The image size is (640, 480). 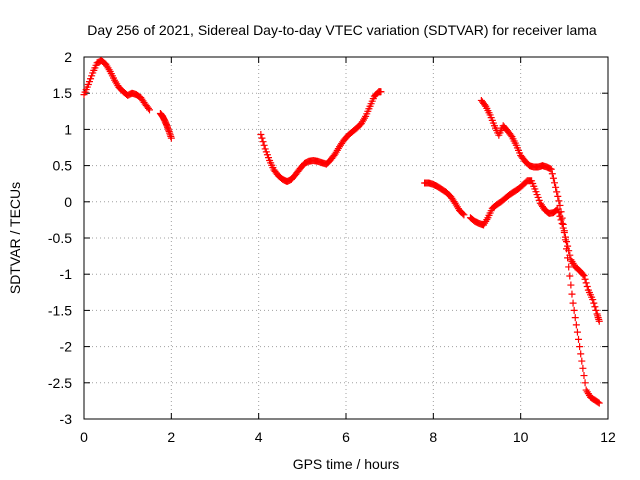 What do you see at coordinates (60, 383) in the screenshot?
I see `y-tick-label: -2.5` at bounding box center [60, 383].